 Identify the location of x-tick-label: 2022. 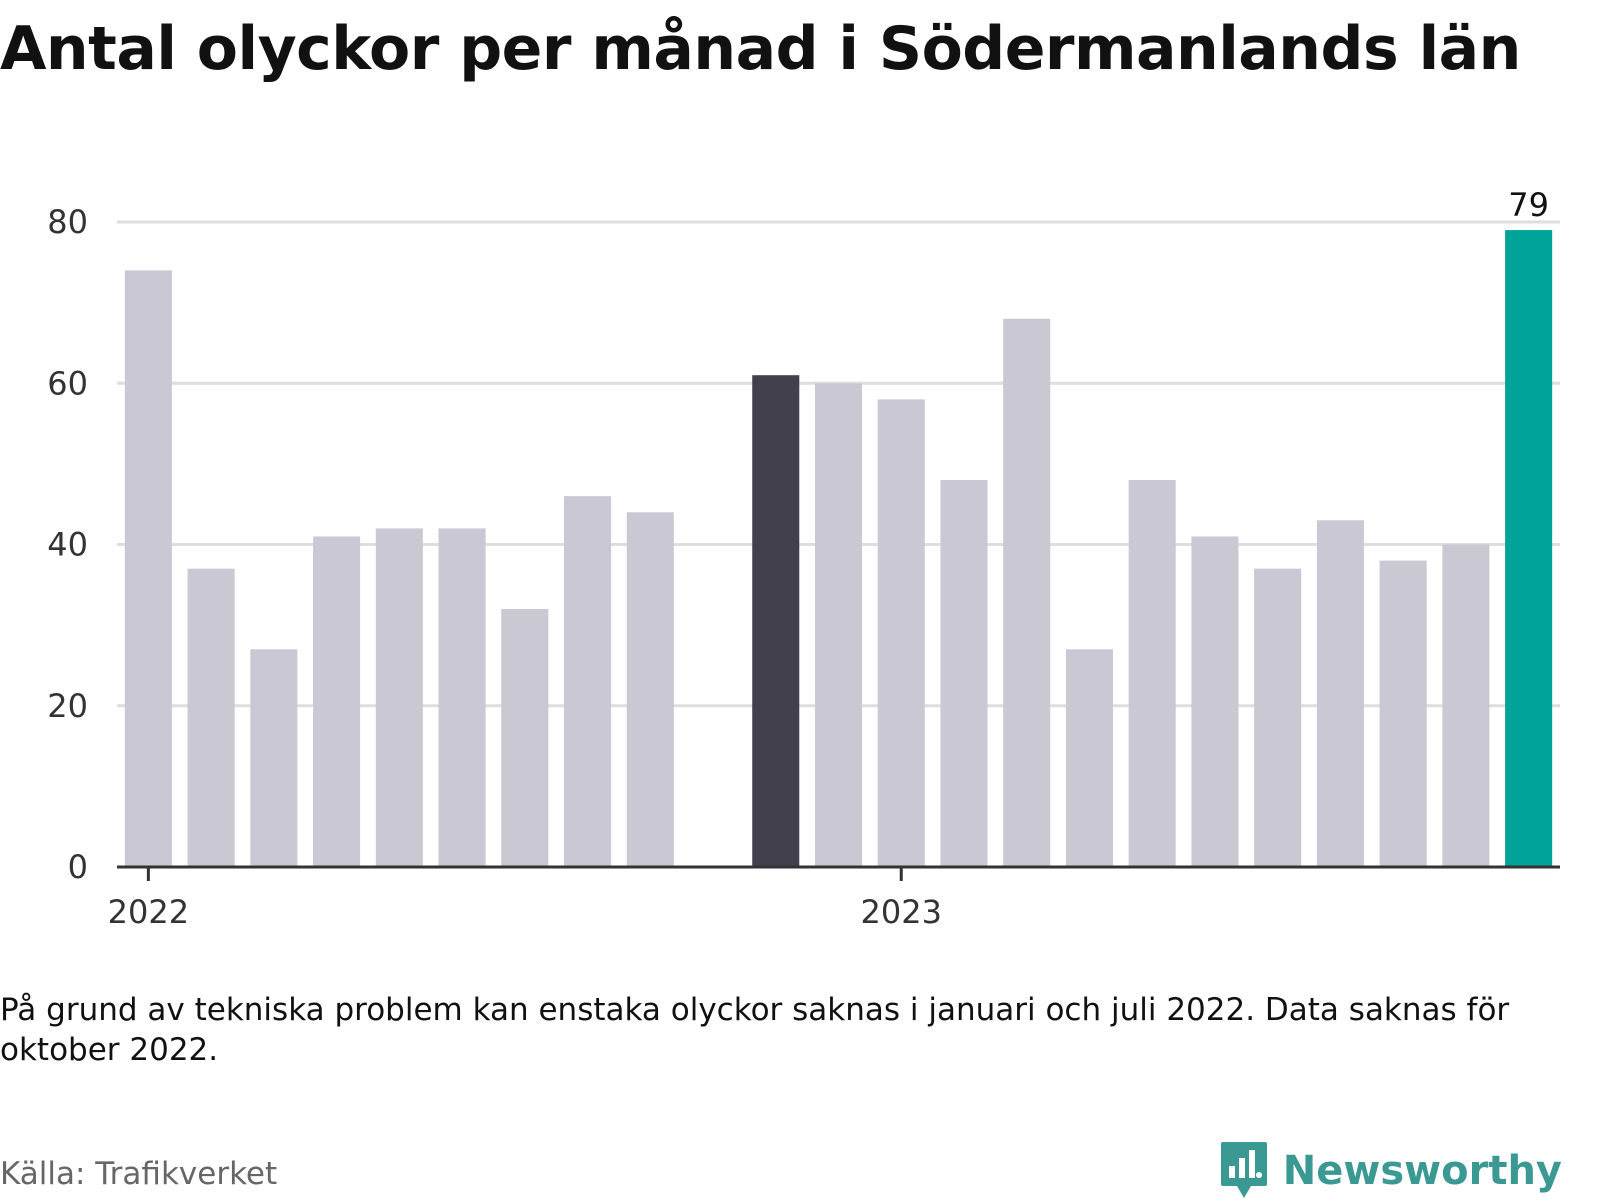
(148, 912).